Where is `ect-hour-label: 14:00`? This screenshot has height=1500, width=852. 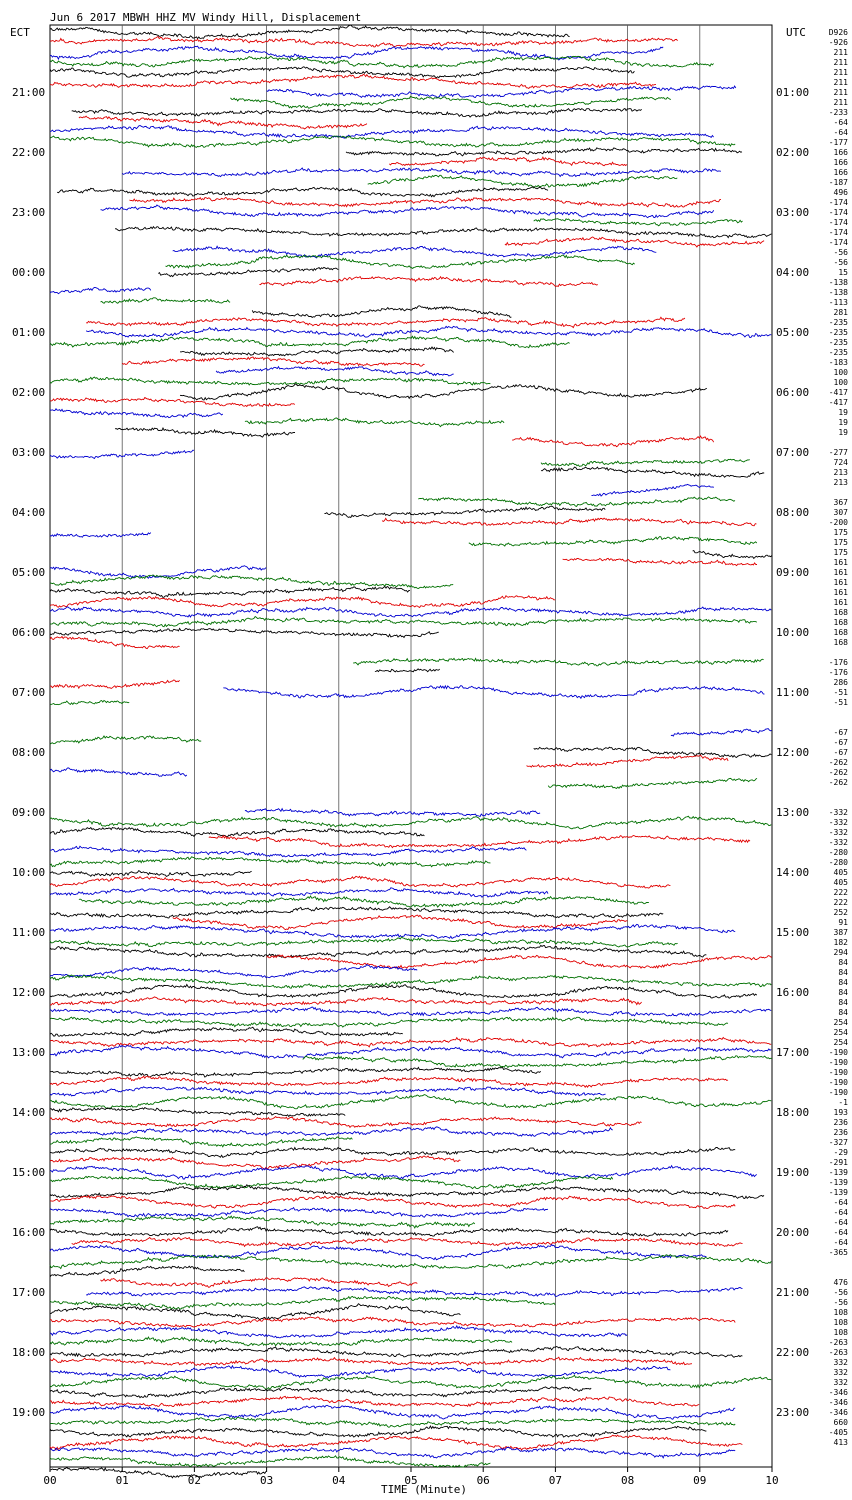
ect-hour-label: 14:00 is located at coordinates (28, 1112).